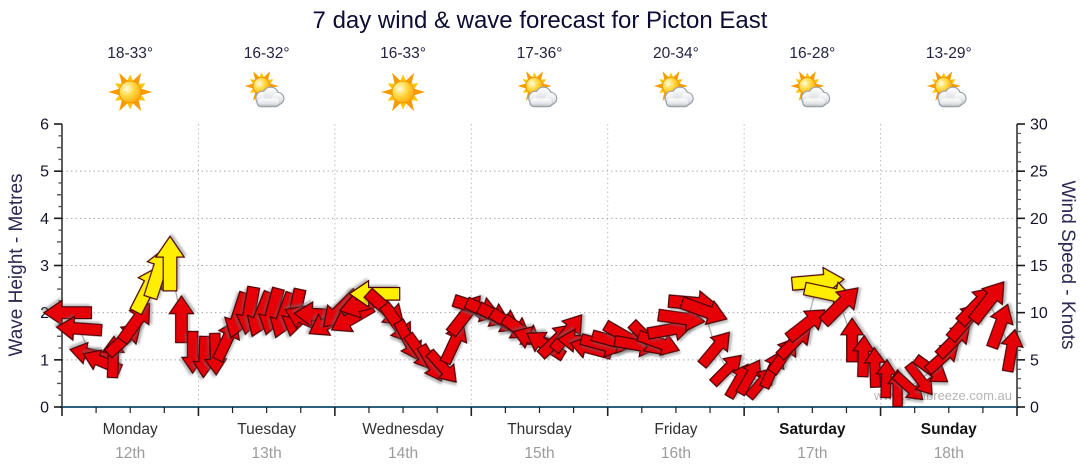 The image size is (1080, 475). I want to click on day-name-label: Saturday, so click(812, 429).